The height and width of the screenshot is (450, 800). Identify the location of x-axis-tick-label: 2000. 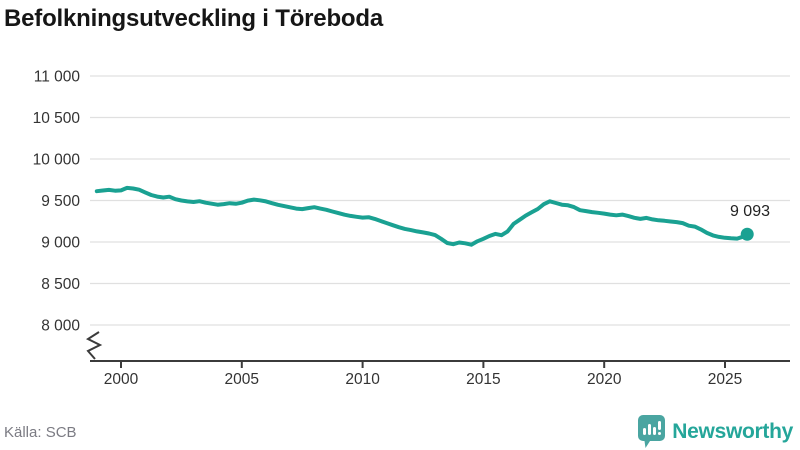
(121, 379).